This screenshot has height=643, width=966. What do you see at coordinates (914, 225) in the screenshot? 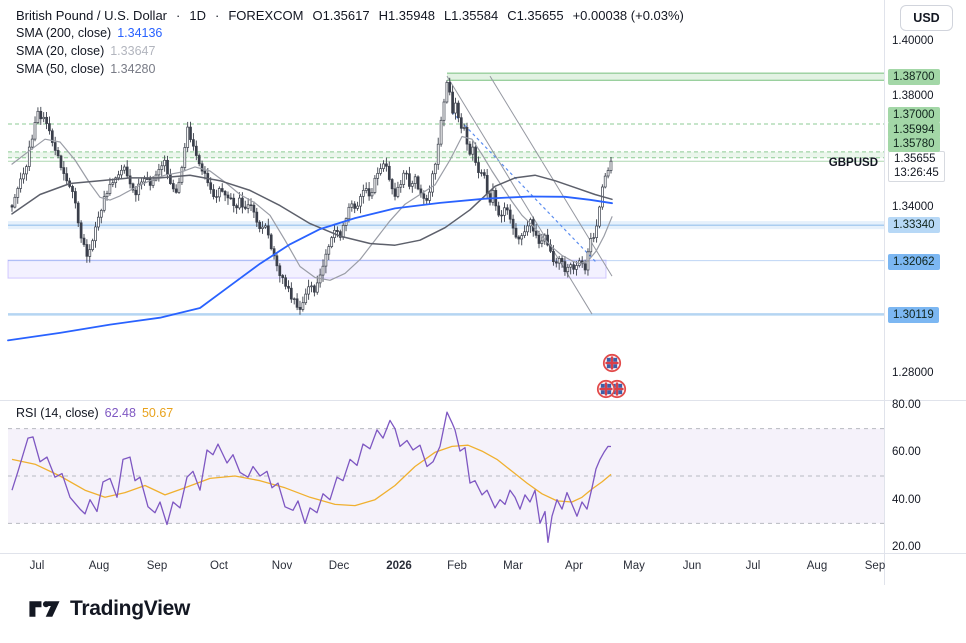
I see `price-level-badge: 1.33340` at bounding box center [914, 225].